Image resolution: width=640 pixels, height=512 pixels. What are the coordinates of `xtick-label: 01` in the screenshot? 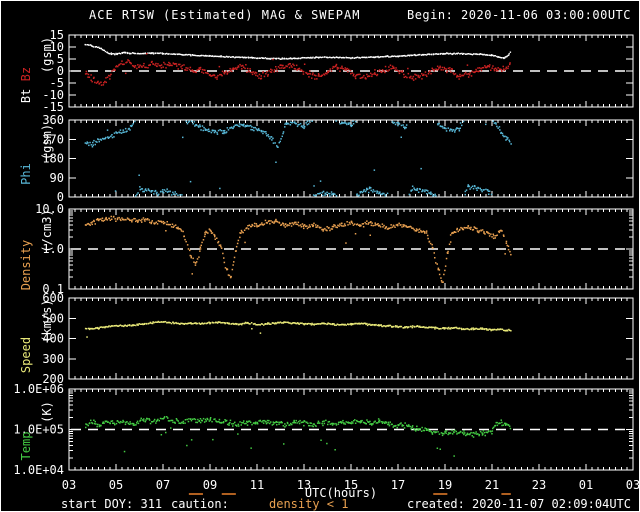 It's located at (586, 485).